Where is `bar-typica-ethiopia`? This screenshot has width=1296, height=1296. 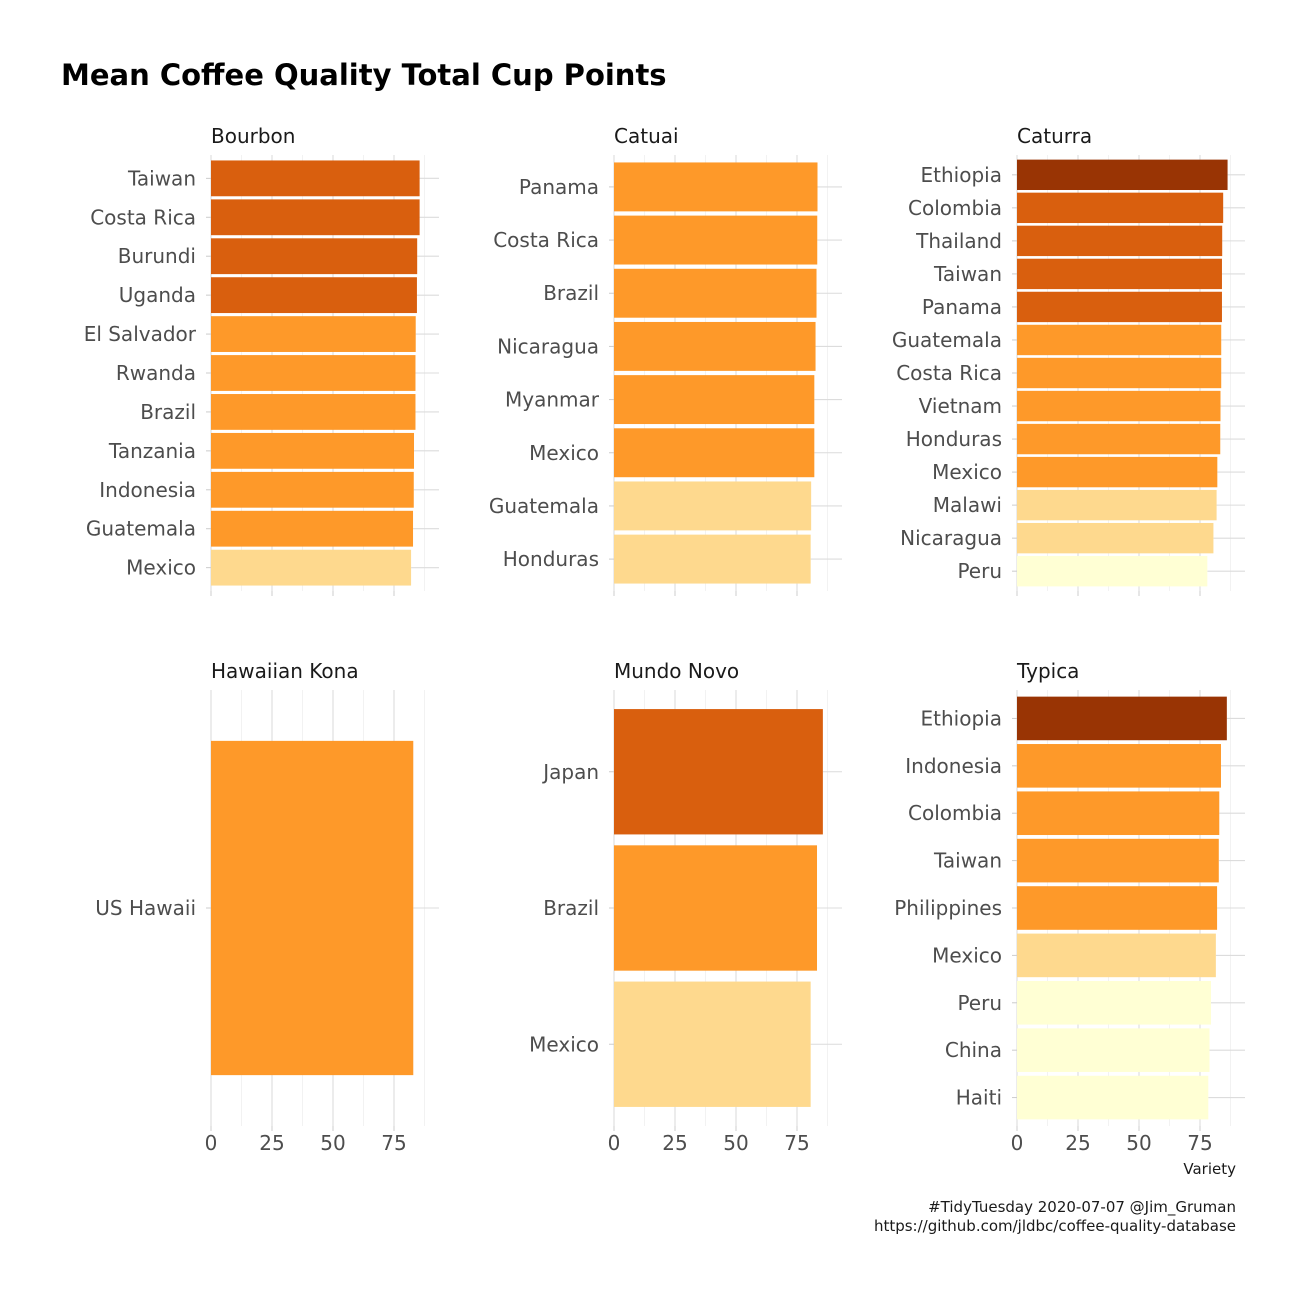
bar-typica-ethiopia is located at coordinates (1122, 718).